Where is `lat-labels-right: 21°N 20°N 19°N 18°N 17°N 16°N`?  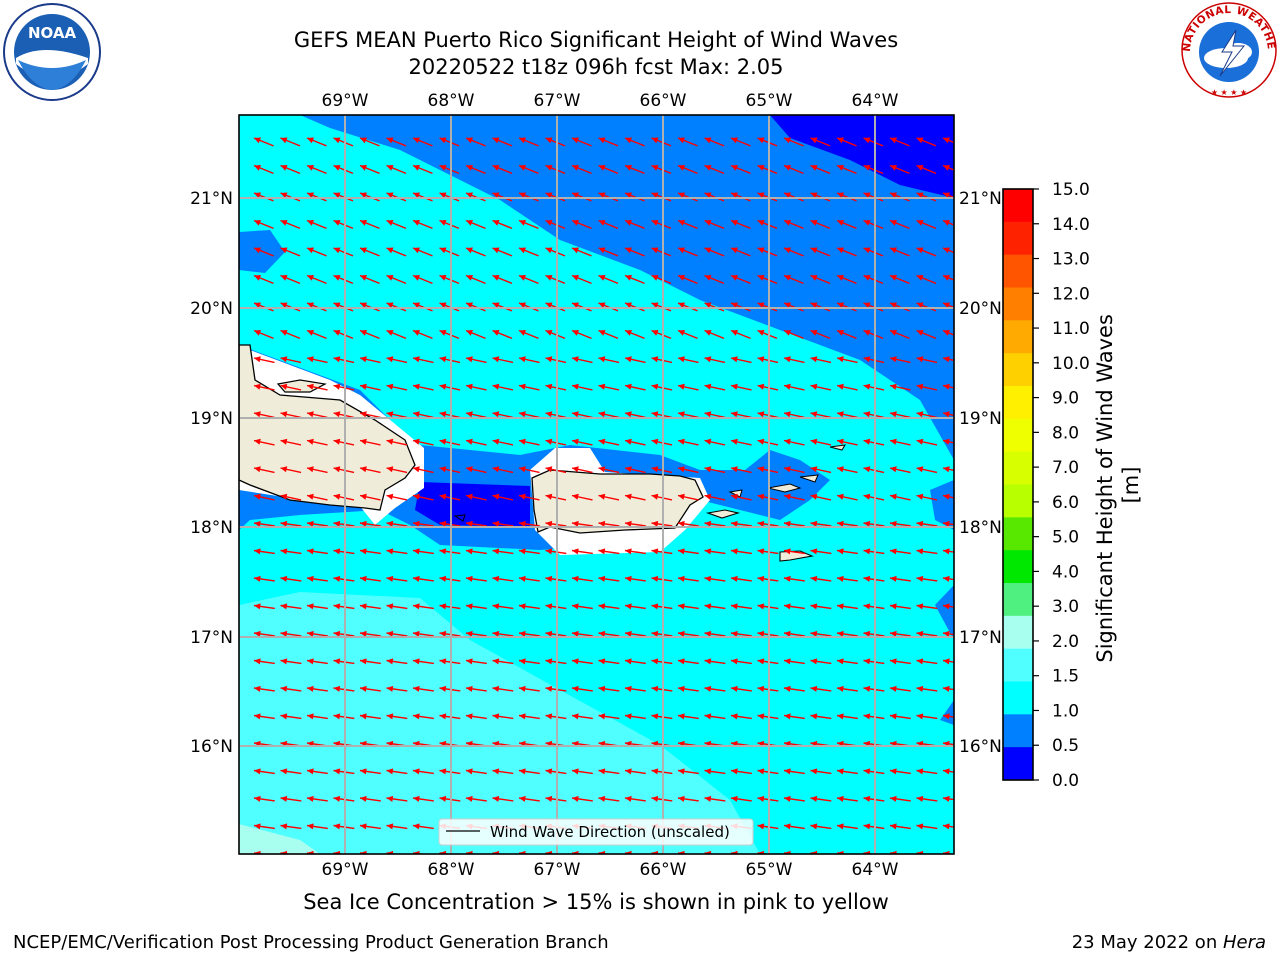 lat-labels-right: 21°N 20°N 19°N 18°N 17°N 16°N is located at coordinates (980, 473).